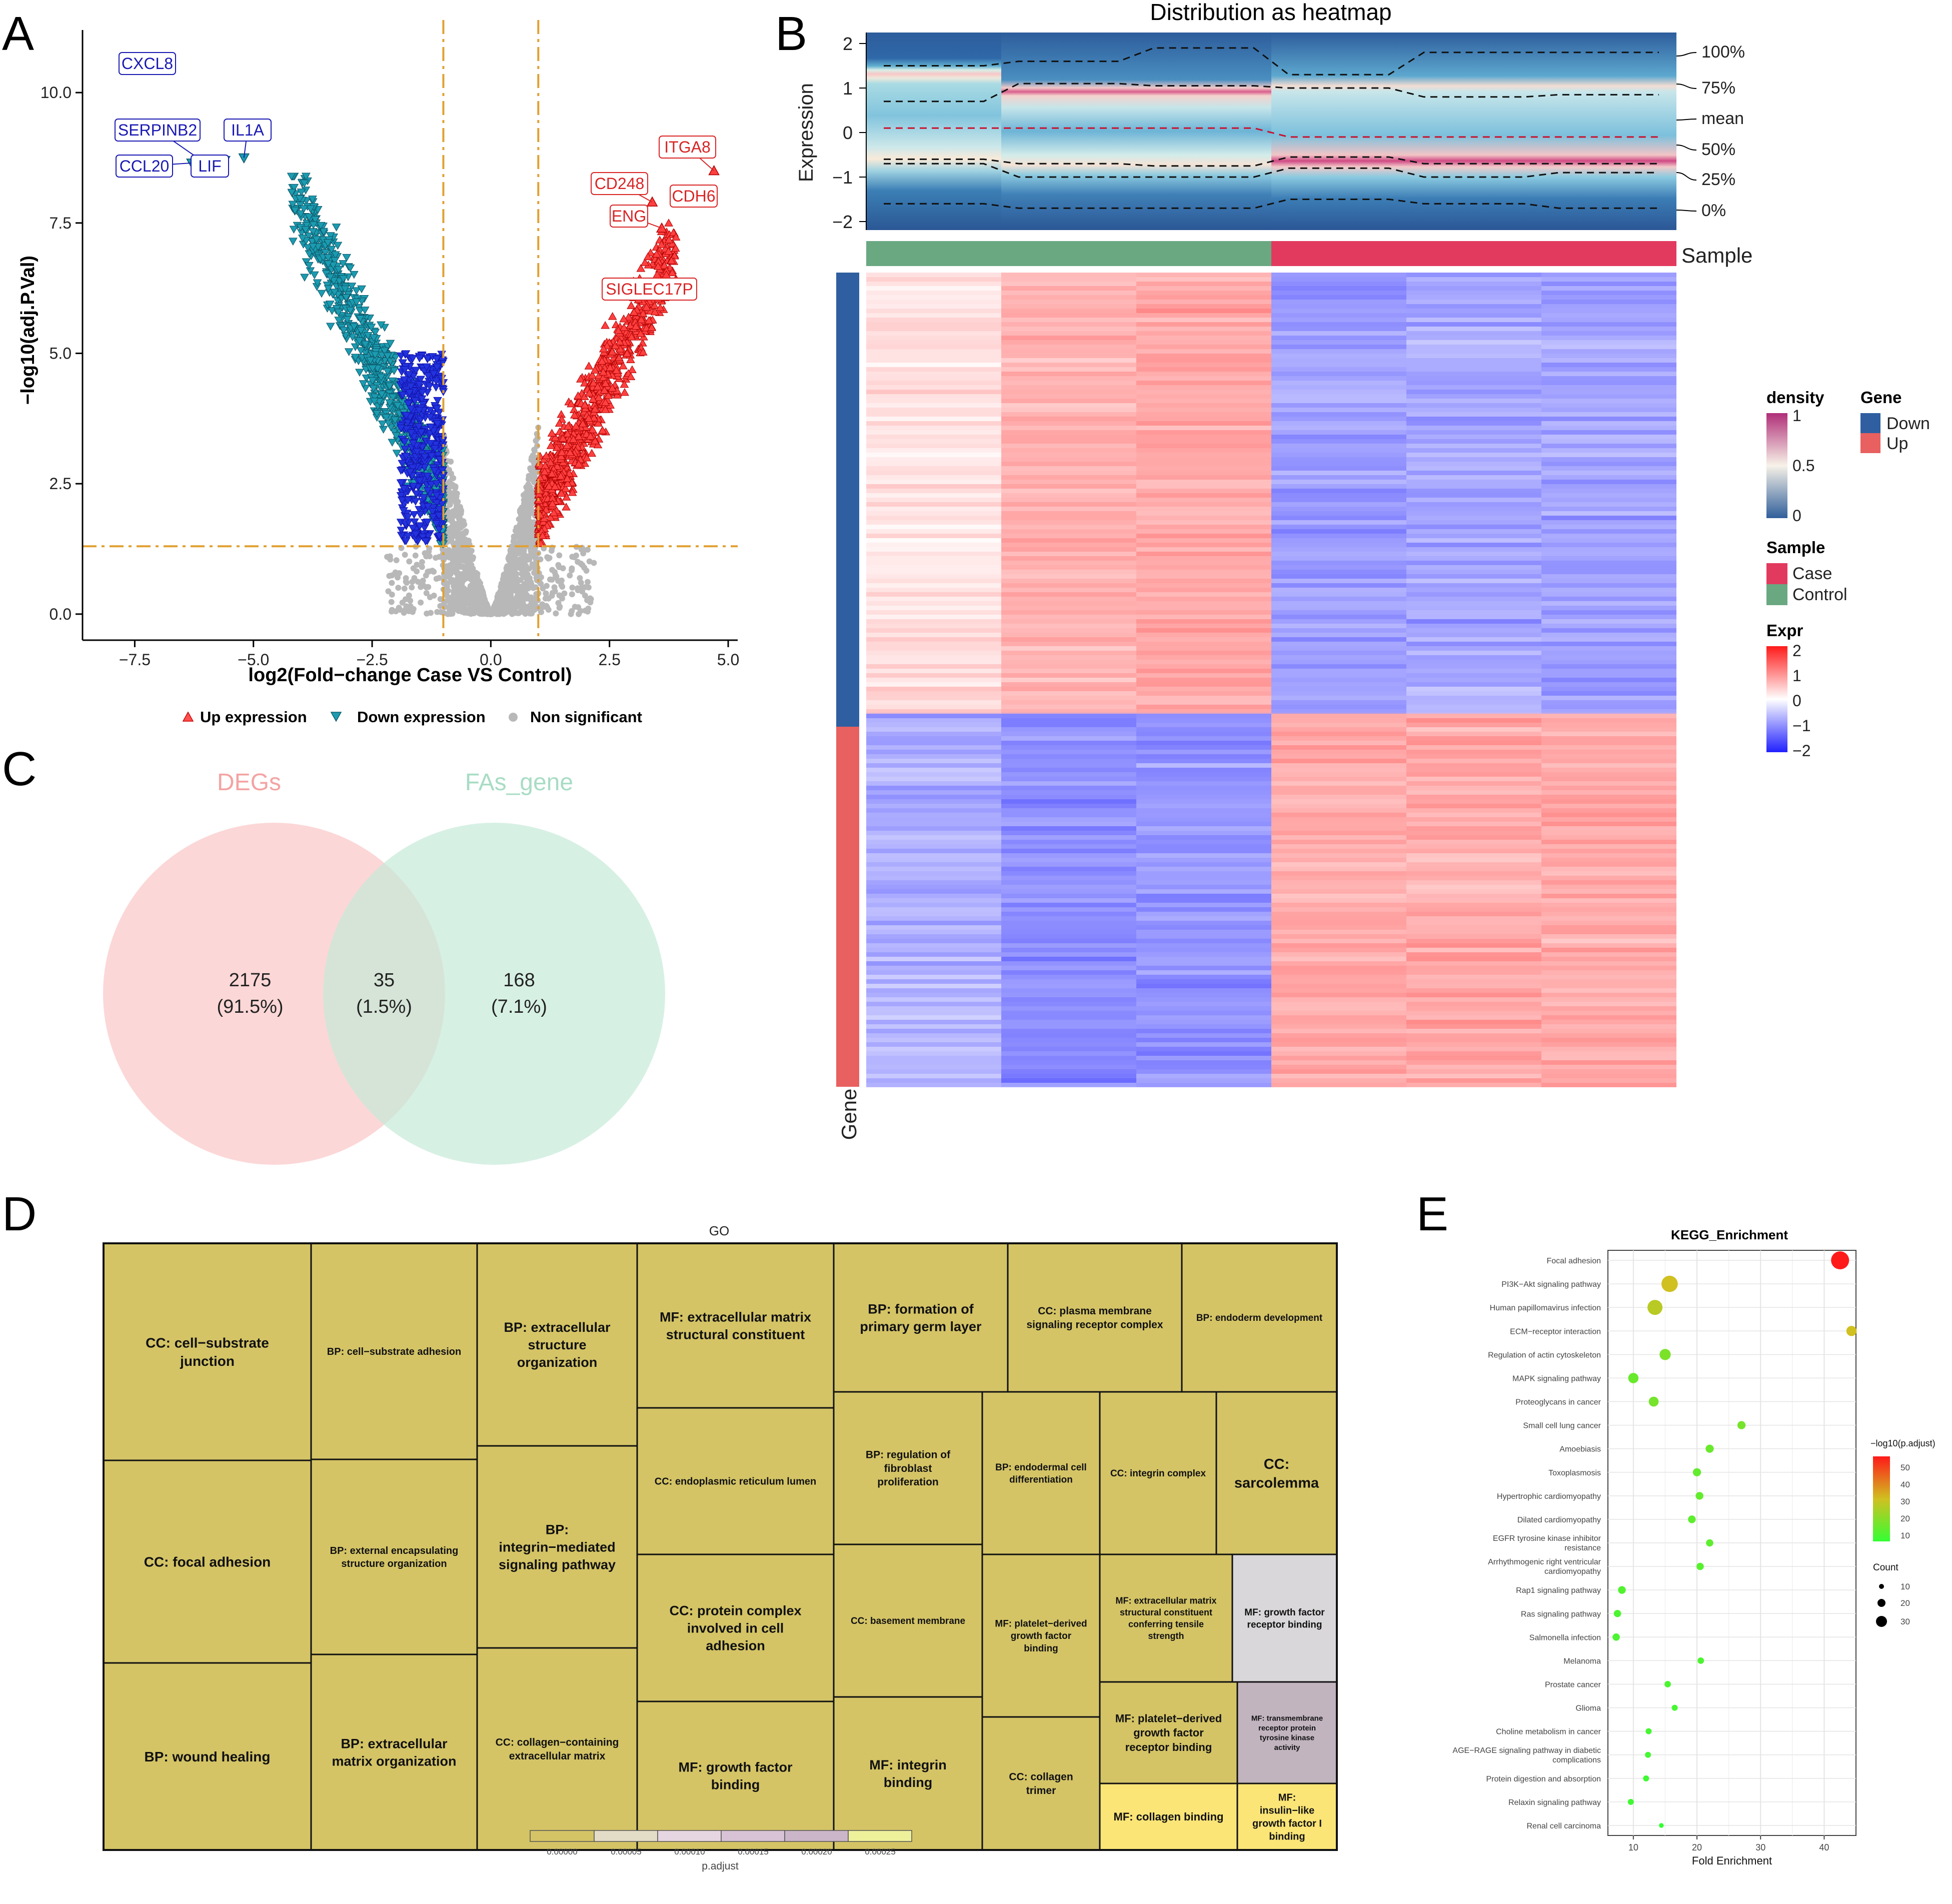 The width and height of the screenshot is (1952, 1904). I want to click on y-tick-label: 5.0, so click(61, 353).